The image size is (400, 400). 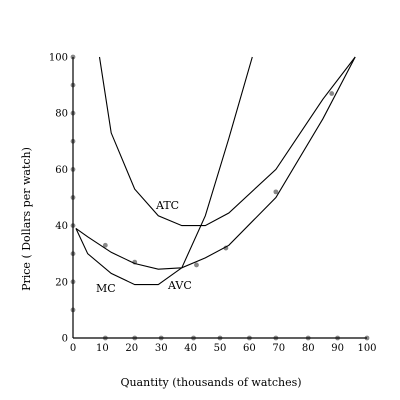 What do you see at coordinates (167, 205) in the screenshot?
I see `curve-label-atc: ATC` at bounding box center [167, 205].